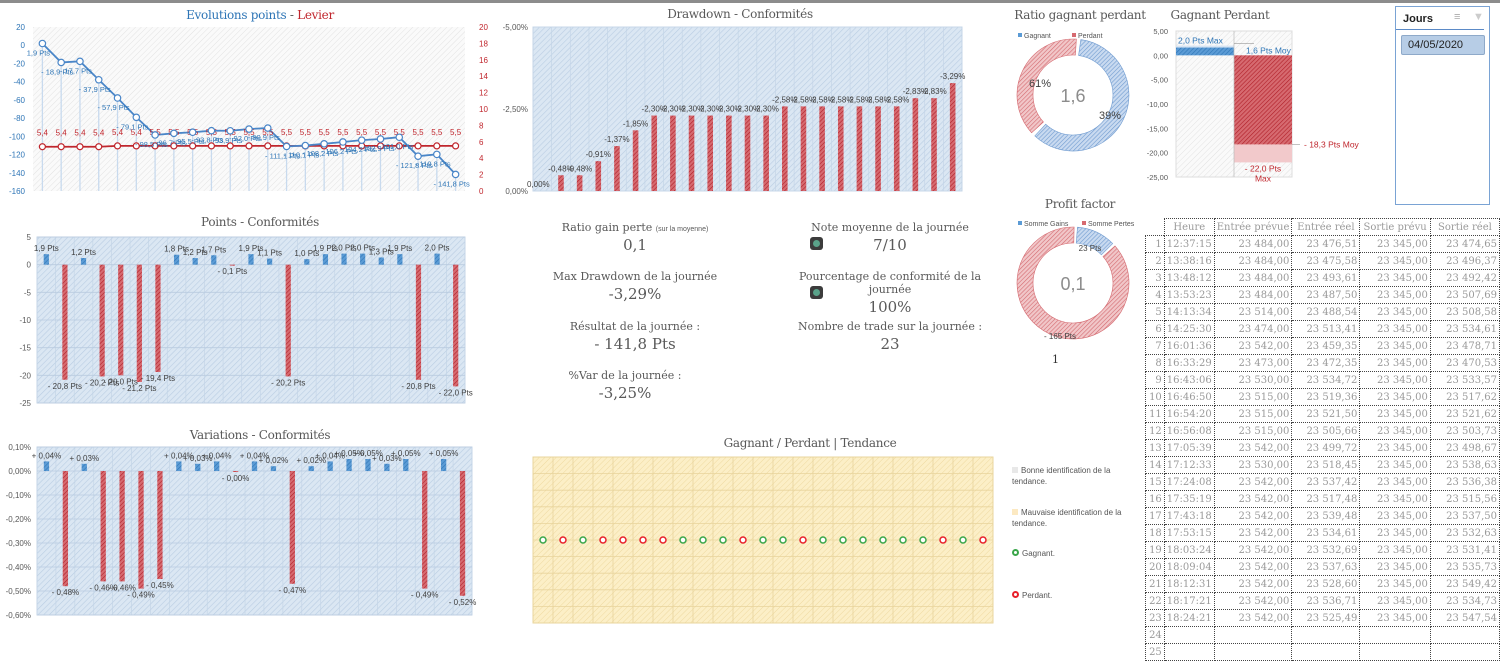 The width and height of the screenshot is (1500, 661). What do you see at coordinates (1189, 261) in the screenshot?
I see `table-cell: 13:38:16` at bounding box center [1189, 261].